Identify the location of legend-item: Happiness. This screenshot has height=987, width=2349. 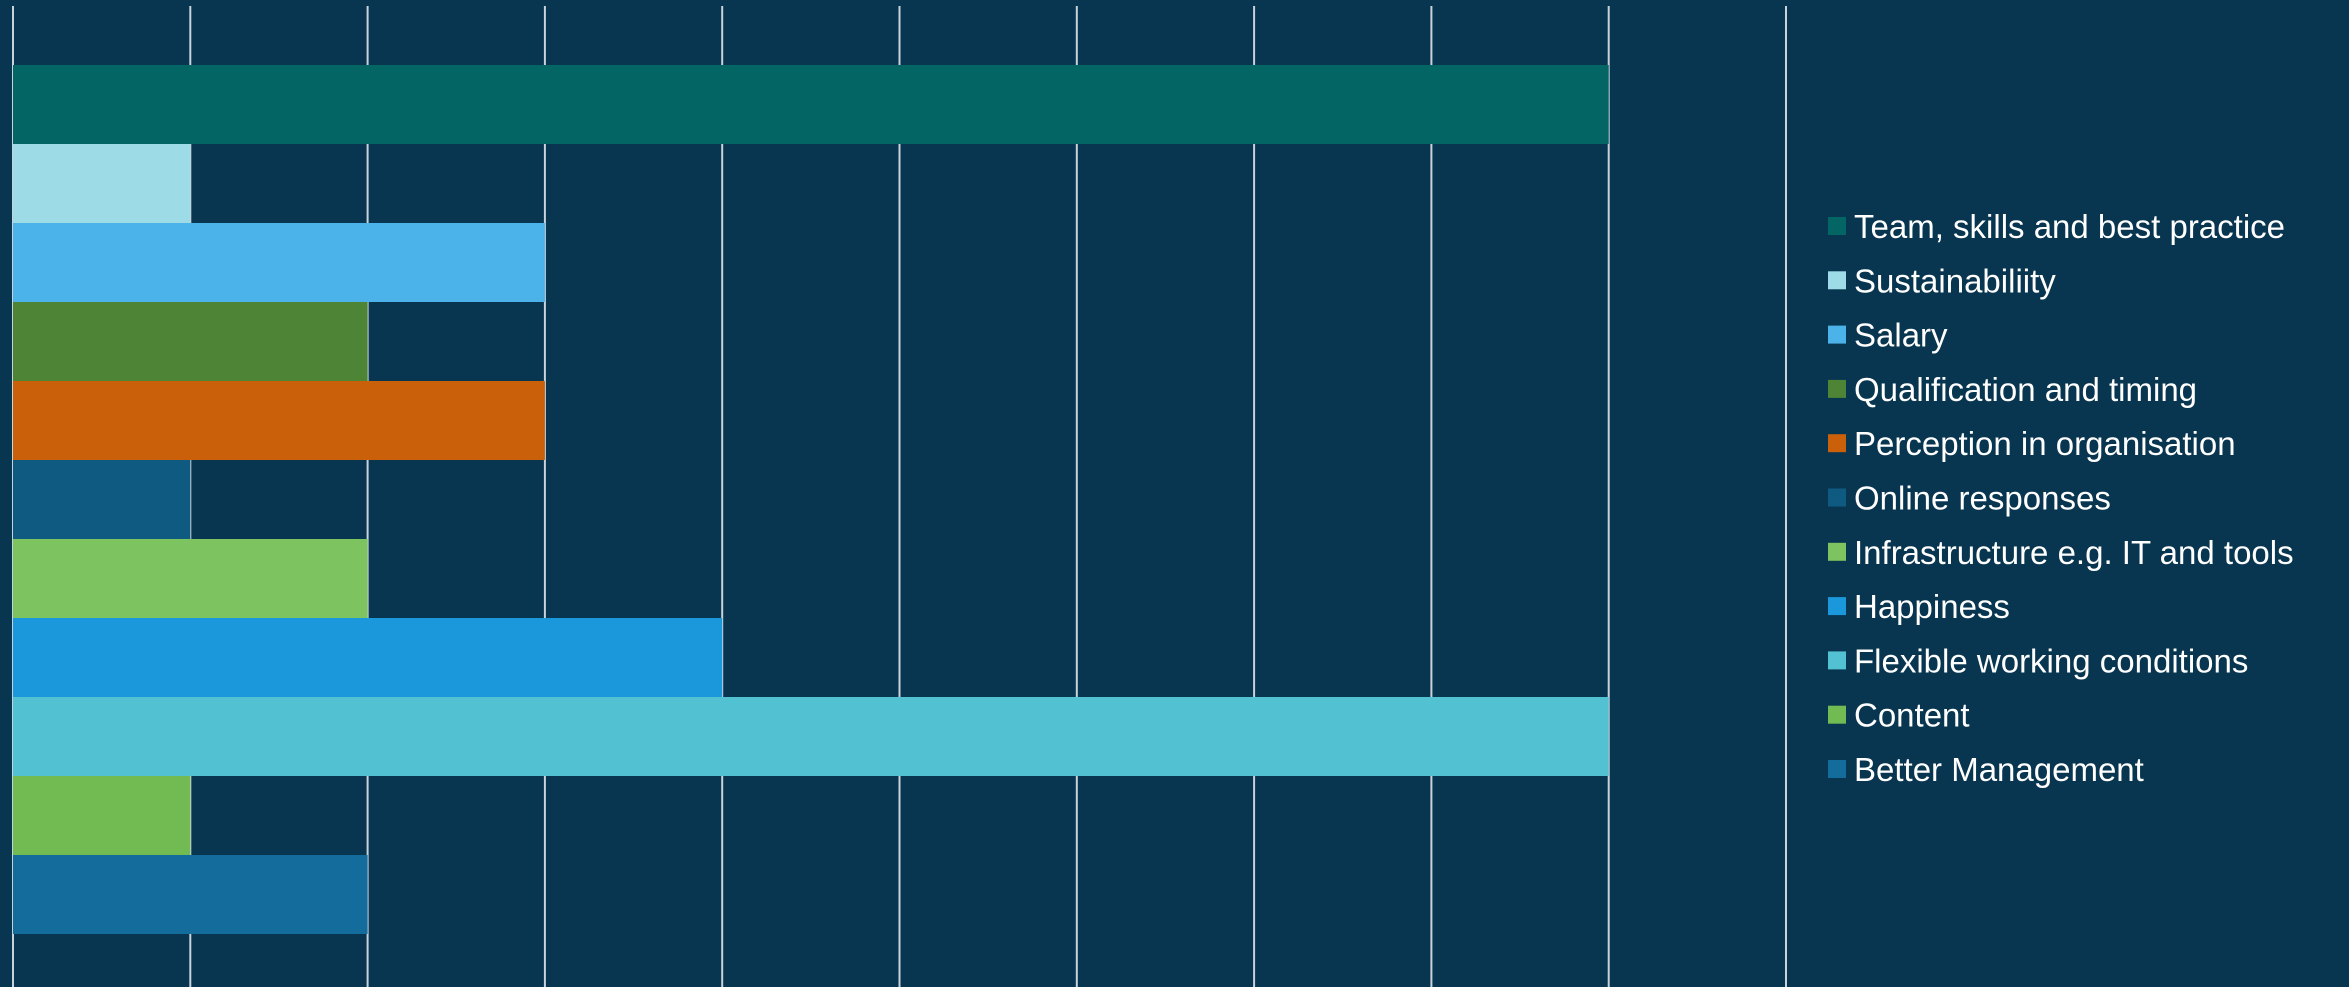
(1919, 606).